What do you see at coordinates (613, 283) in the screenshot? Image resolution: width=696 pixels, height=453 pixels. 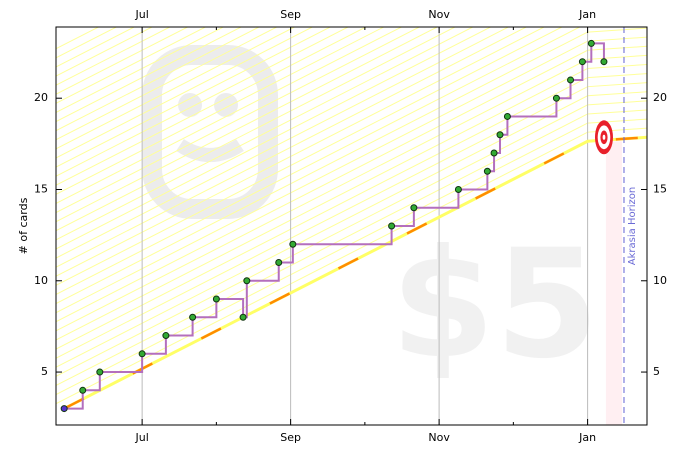 I see `horizon-band` at bounding box center [613, 283].